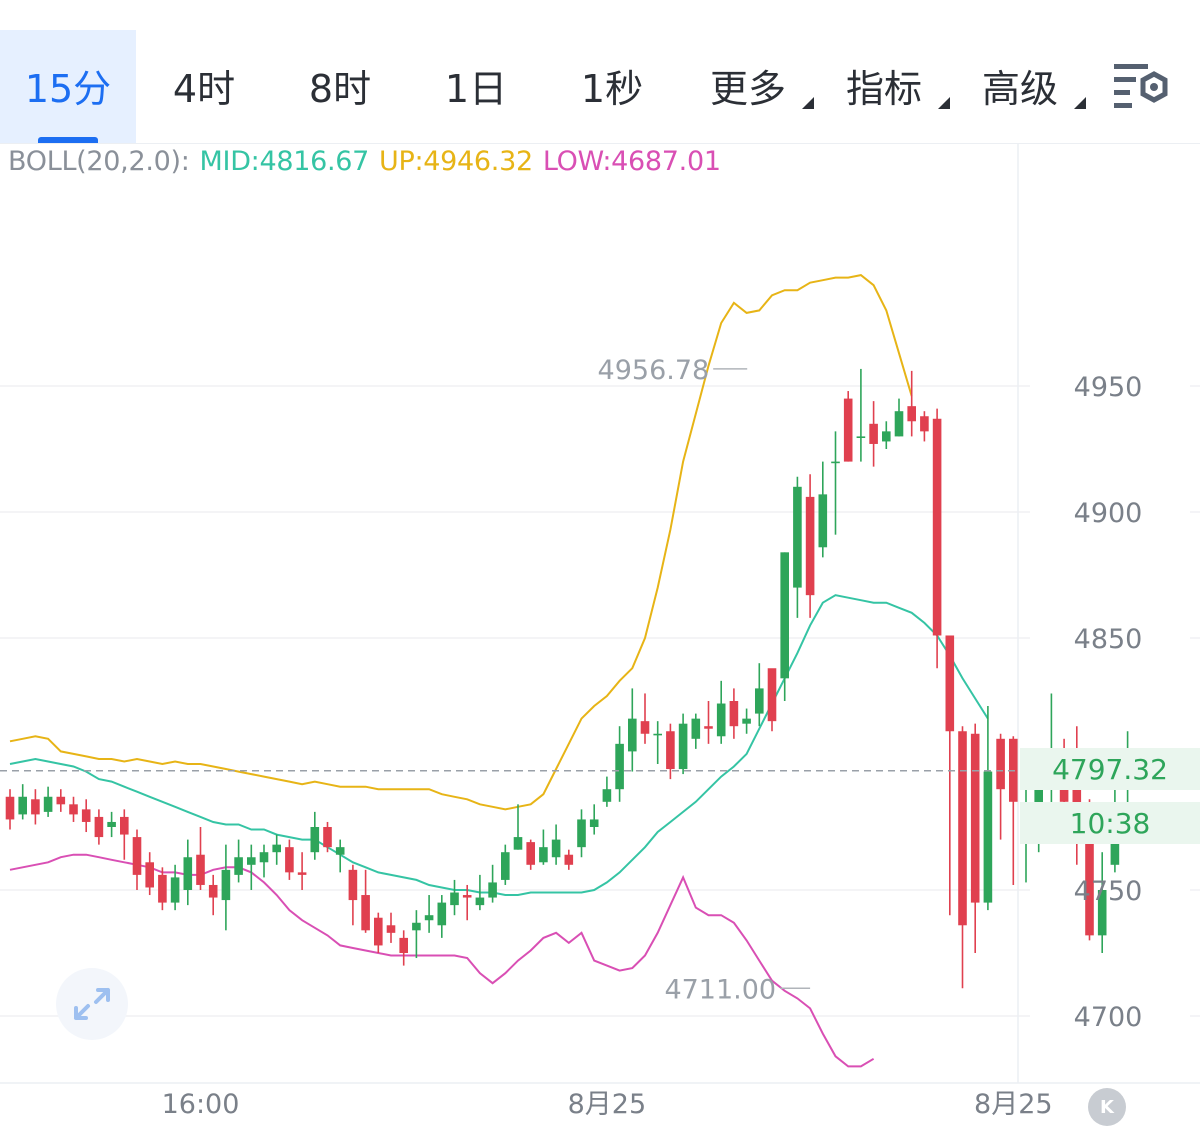 The width and height of the screenshot is (1200, 1129). What do you see at coordinates (456, 161) in the screenshot?
I see `boll-legend-up: UP:4946.32` at bounding box center [456, 161].